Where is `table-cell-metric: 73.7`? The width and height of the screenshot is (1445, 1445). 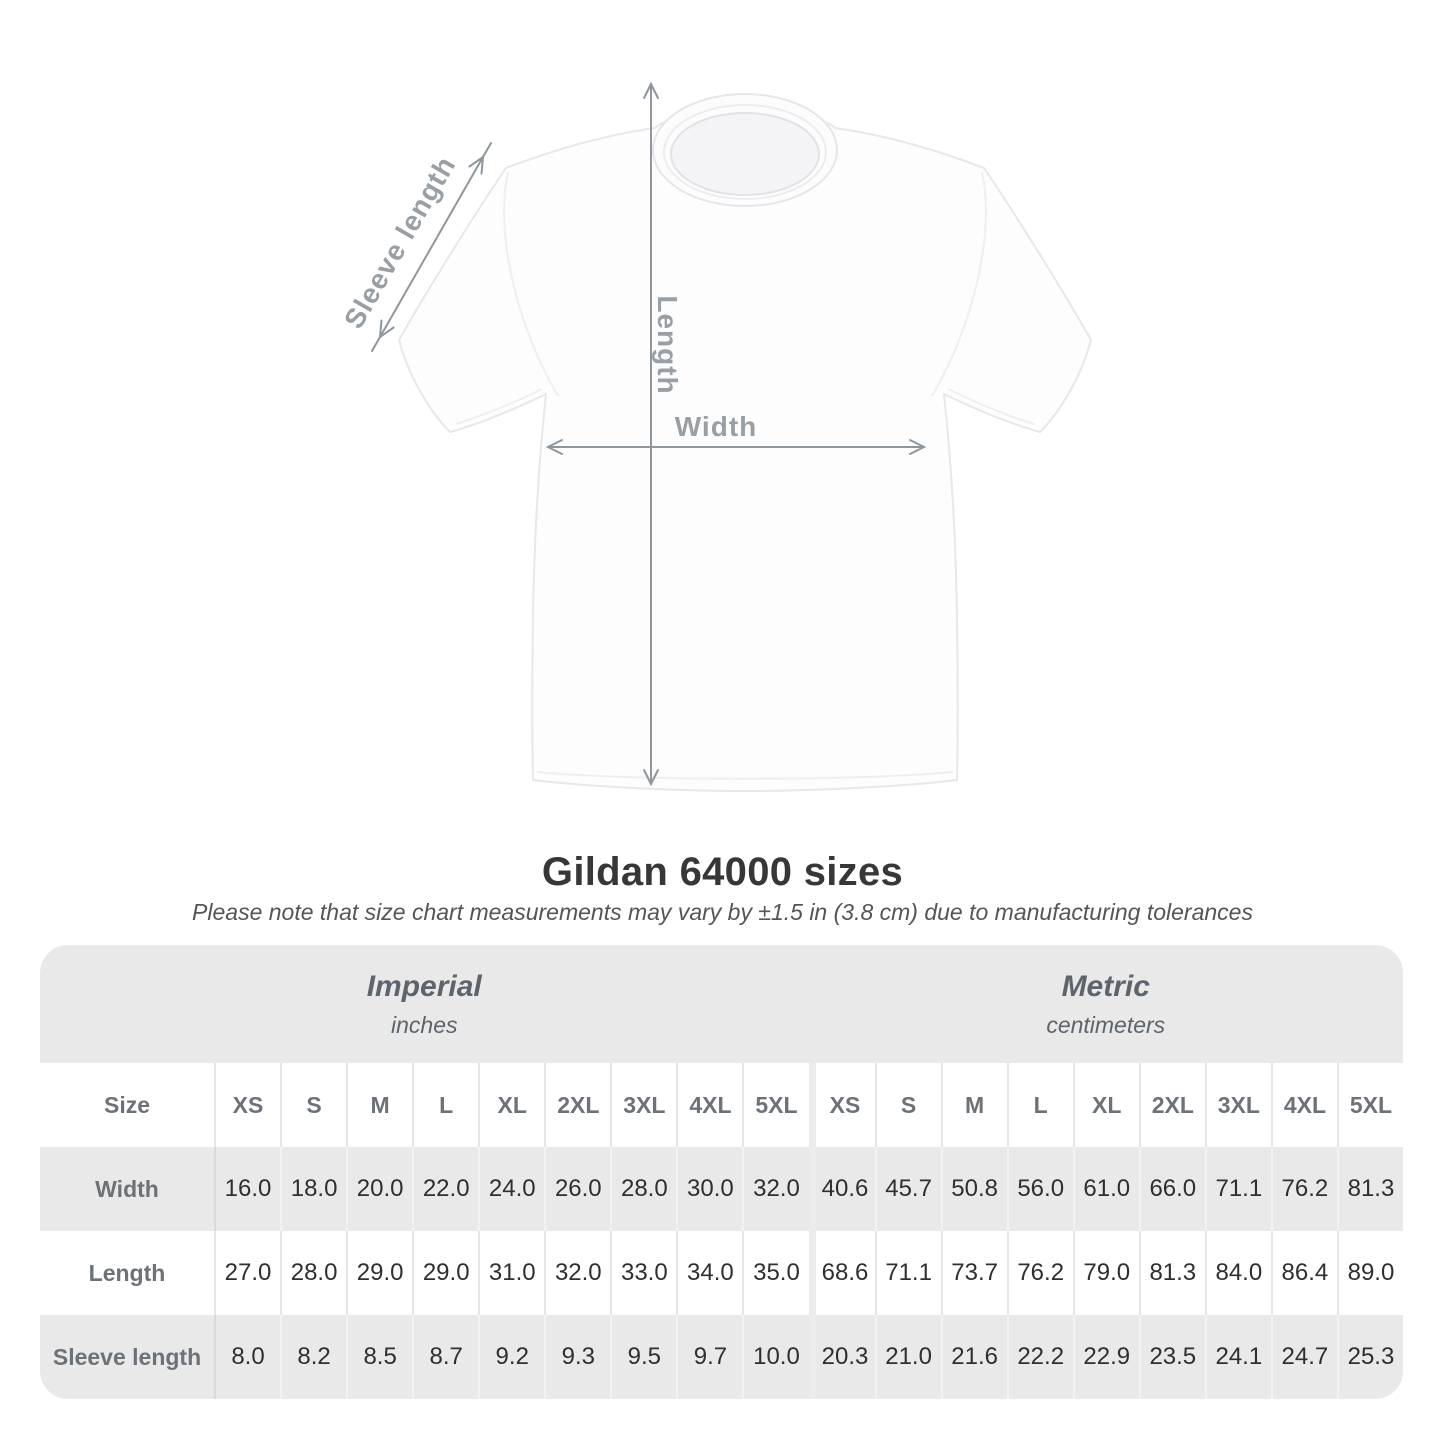
table-cell-metric: 73.7 is located at coordinates (973, 1273).